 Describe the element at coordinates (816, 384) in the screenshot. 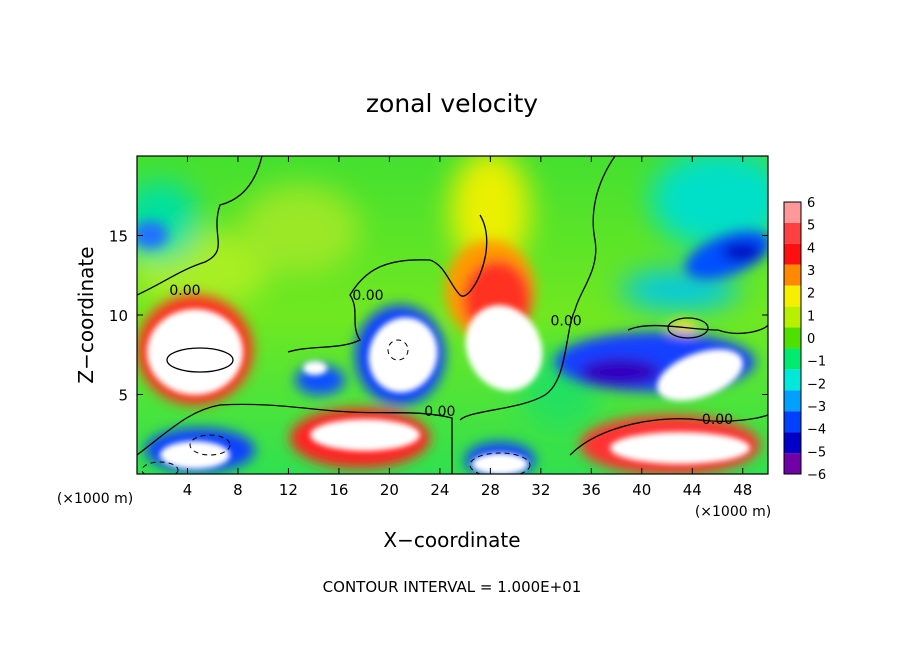

I see `colorbar-label: −2` at that location.